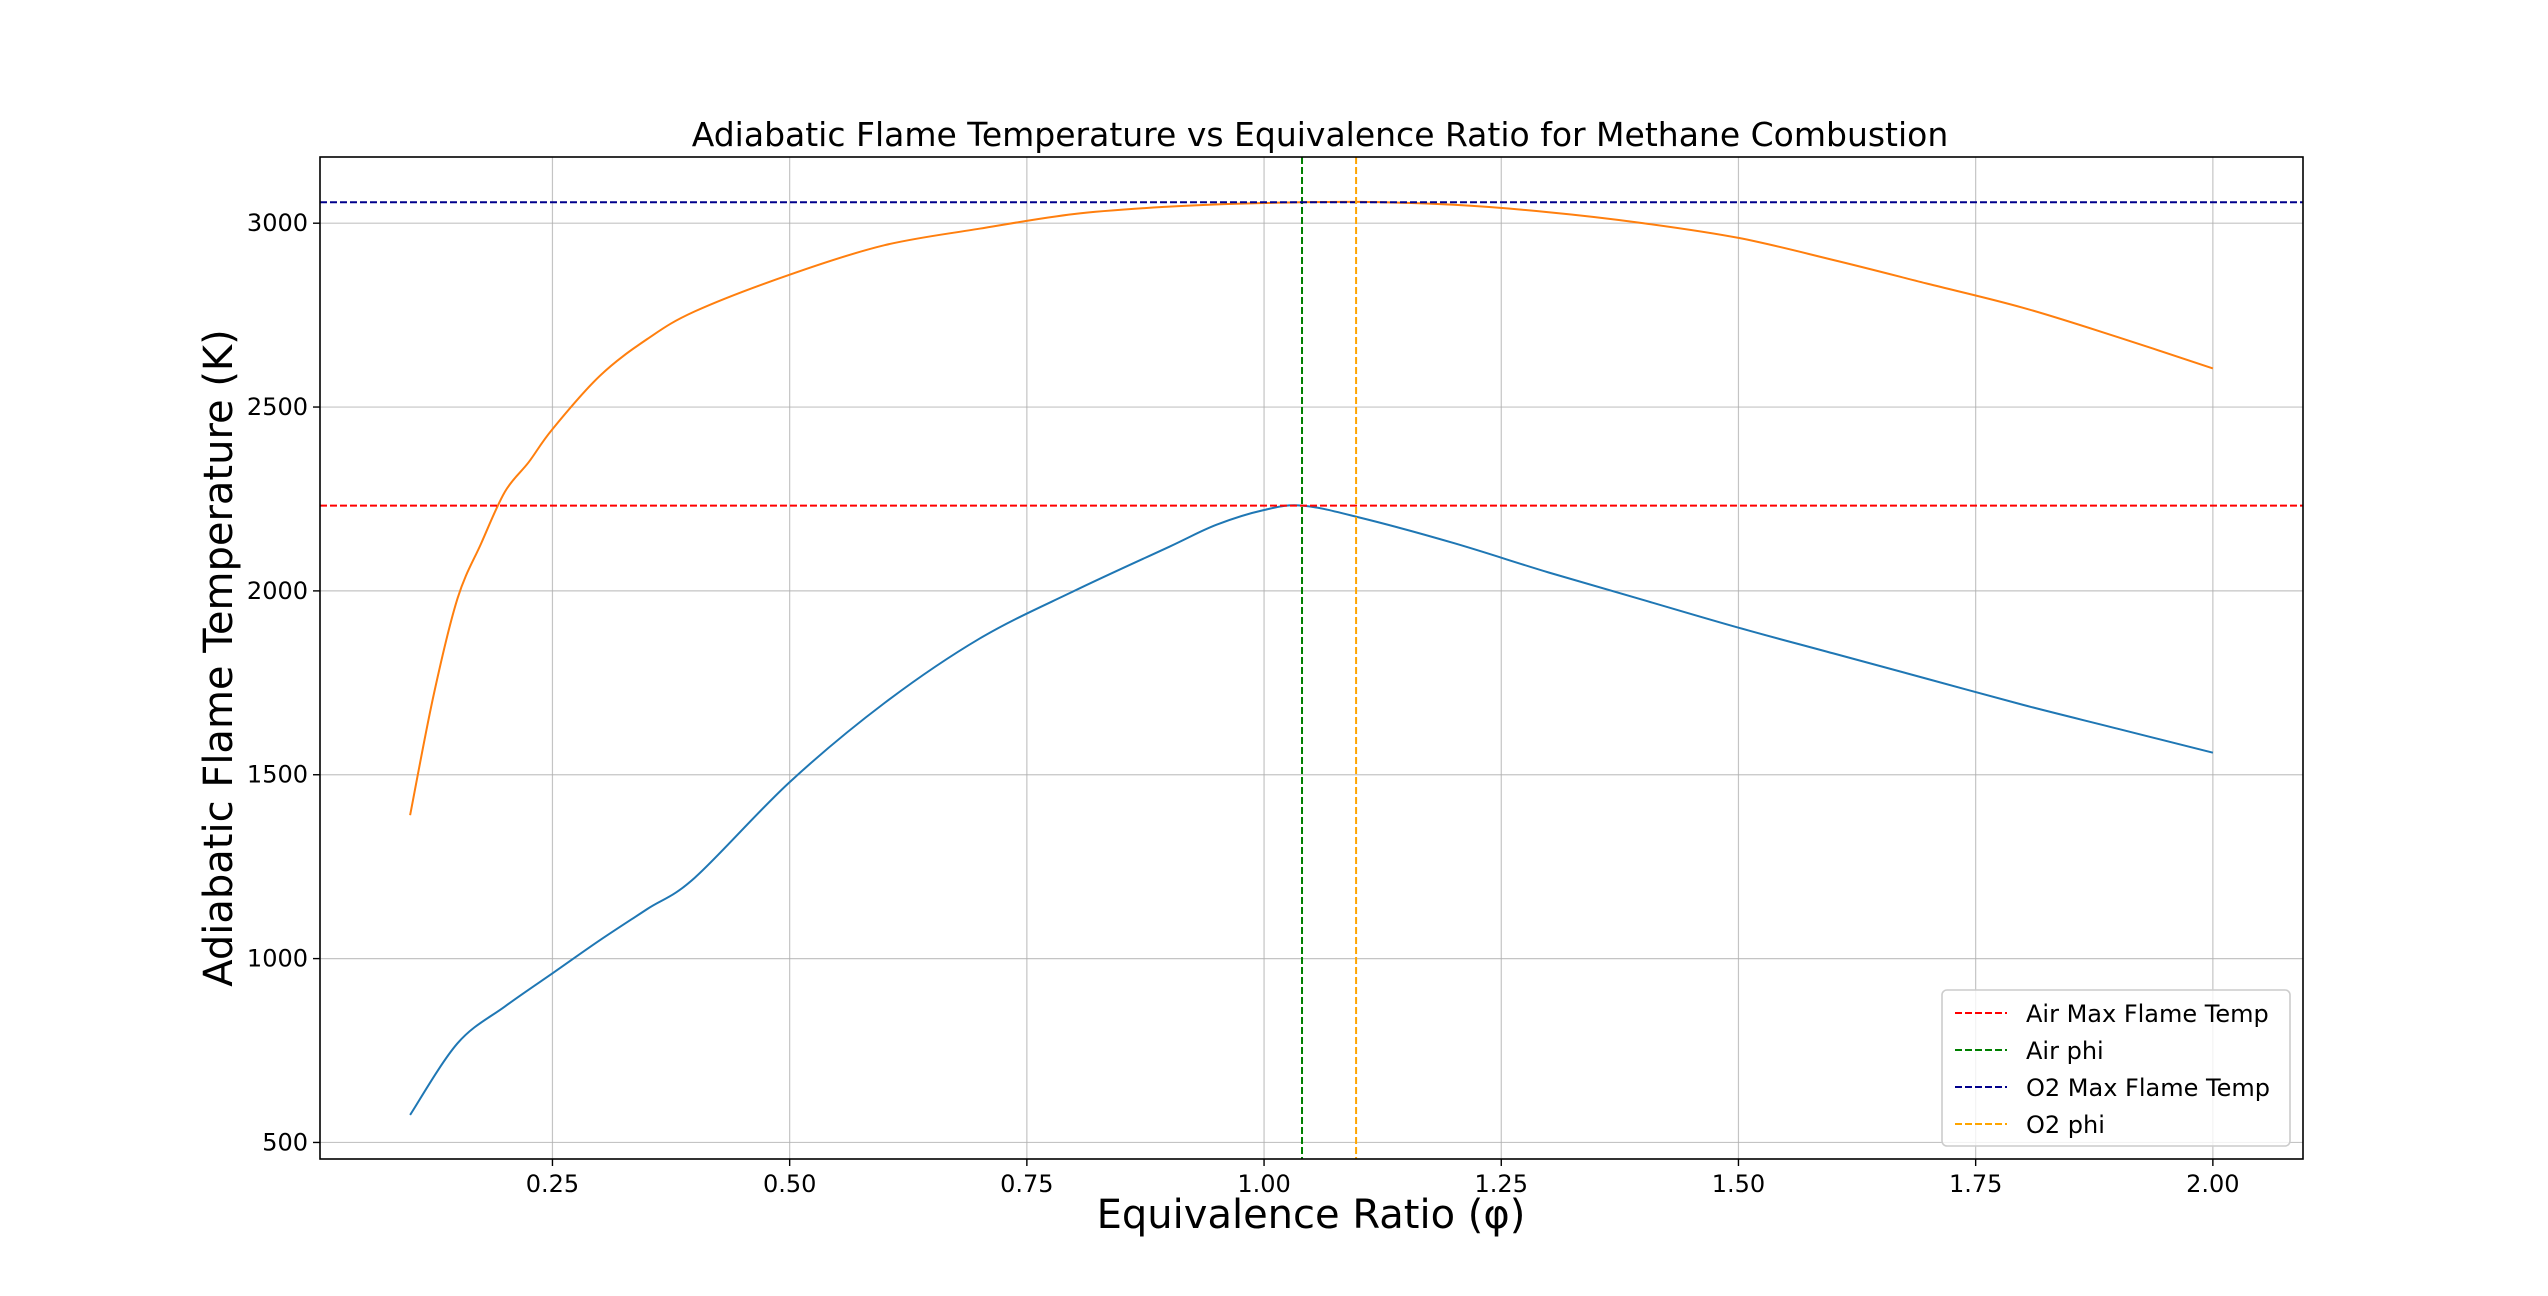  Describe the element at coordinates (2212, 1184) in the screenshot. I see `x-tick-label: 2.00` at that location.